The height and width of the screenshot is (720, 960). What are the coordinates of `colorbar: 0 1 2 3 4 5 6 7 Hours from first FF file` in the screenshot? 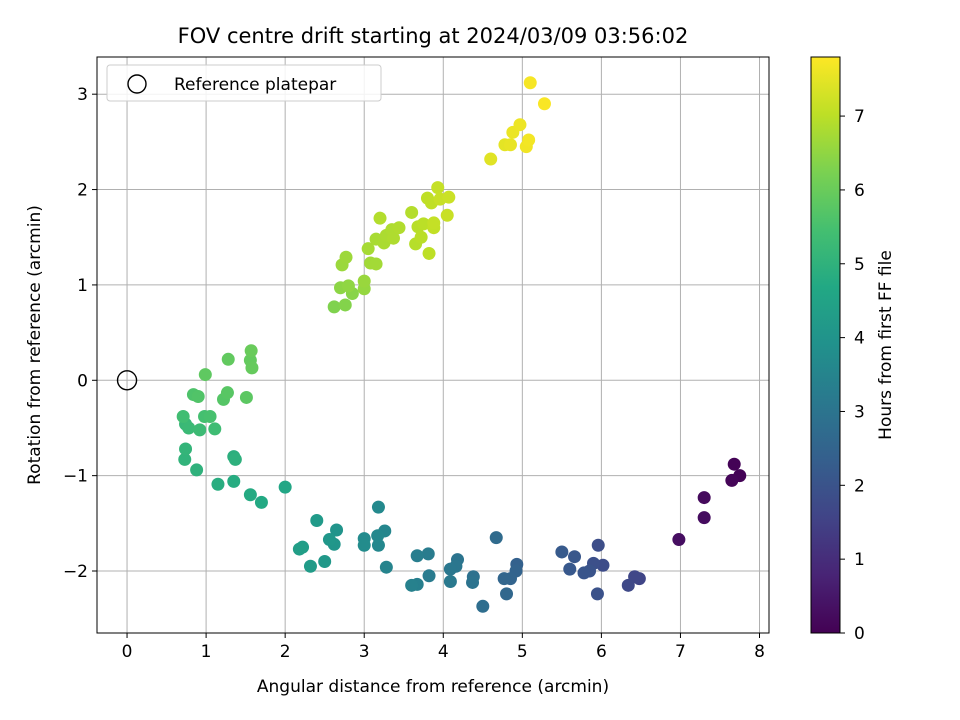 It's located at (853, 350).